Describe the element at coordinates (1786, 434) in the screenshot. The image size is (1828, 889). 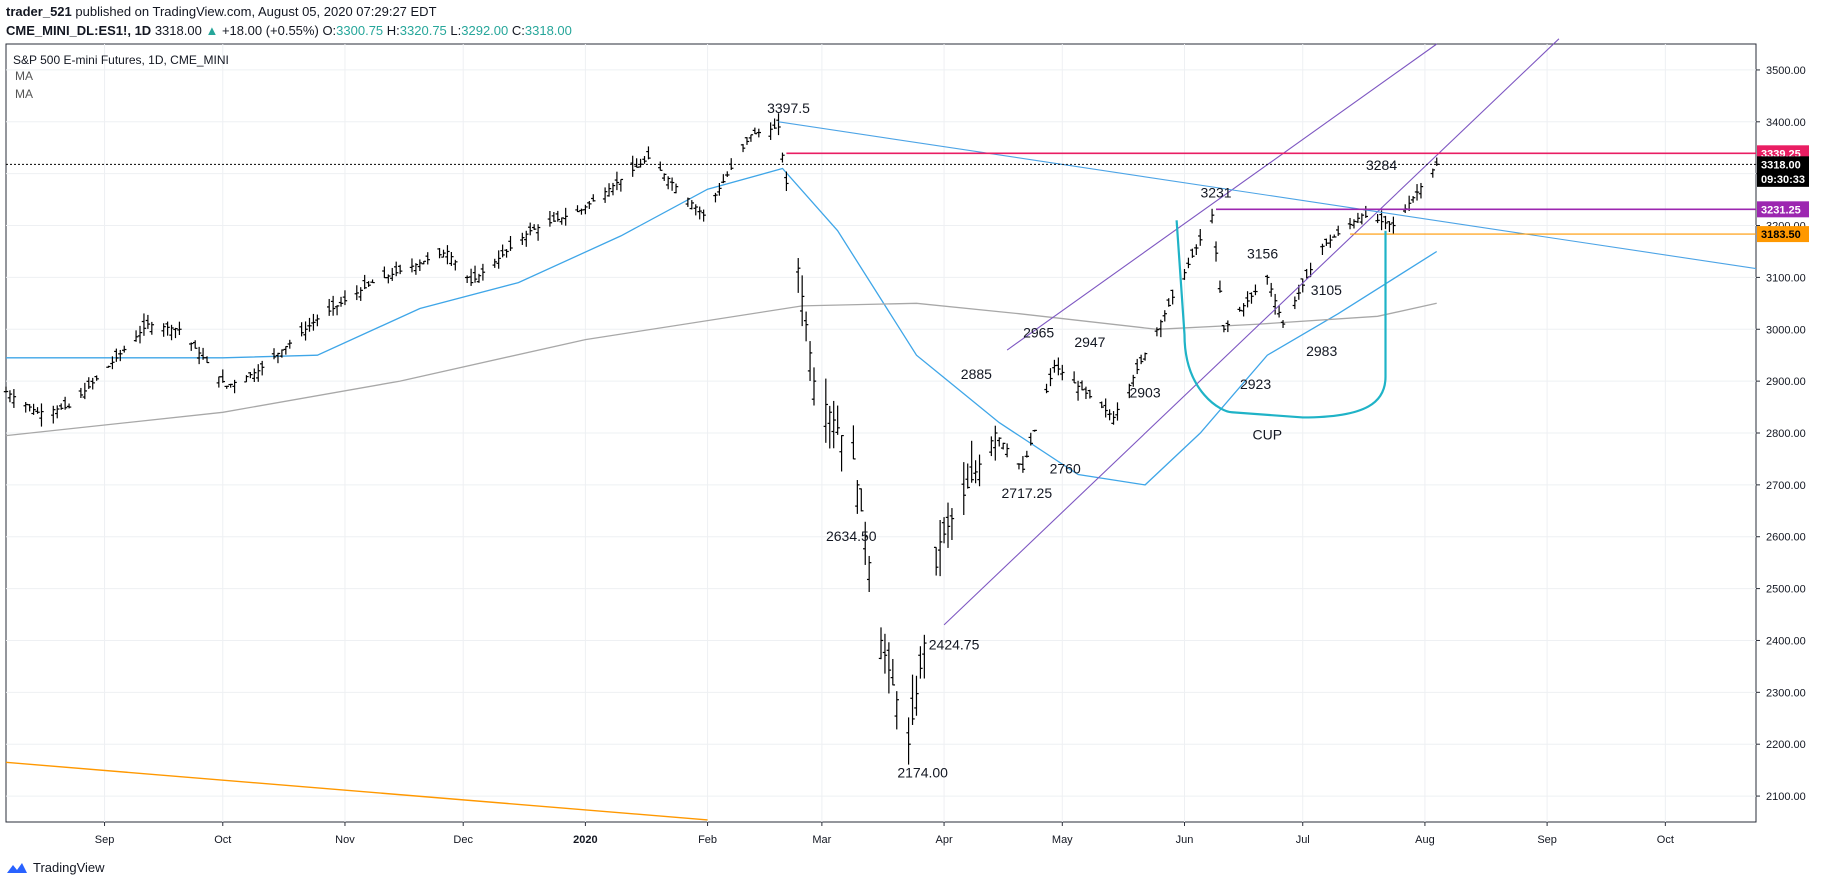
I see `y-tick-label: 2800.00` at that location.